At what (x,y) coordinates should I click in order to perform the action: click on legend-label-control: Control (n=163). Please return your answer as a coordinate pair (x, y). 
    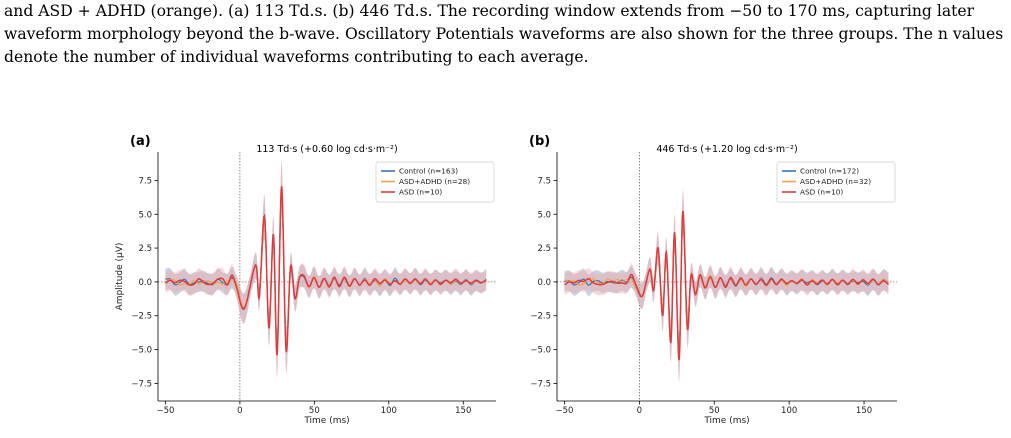
    Looking at the image, I should click on (428, 171).